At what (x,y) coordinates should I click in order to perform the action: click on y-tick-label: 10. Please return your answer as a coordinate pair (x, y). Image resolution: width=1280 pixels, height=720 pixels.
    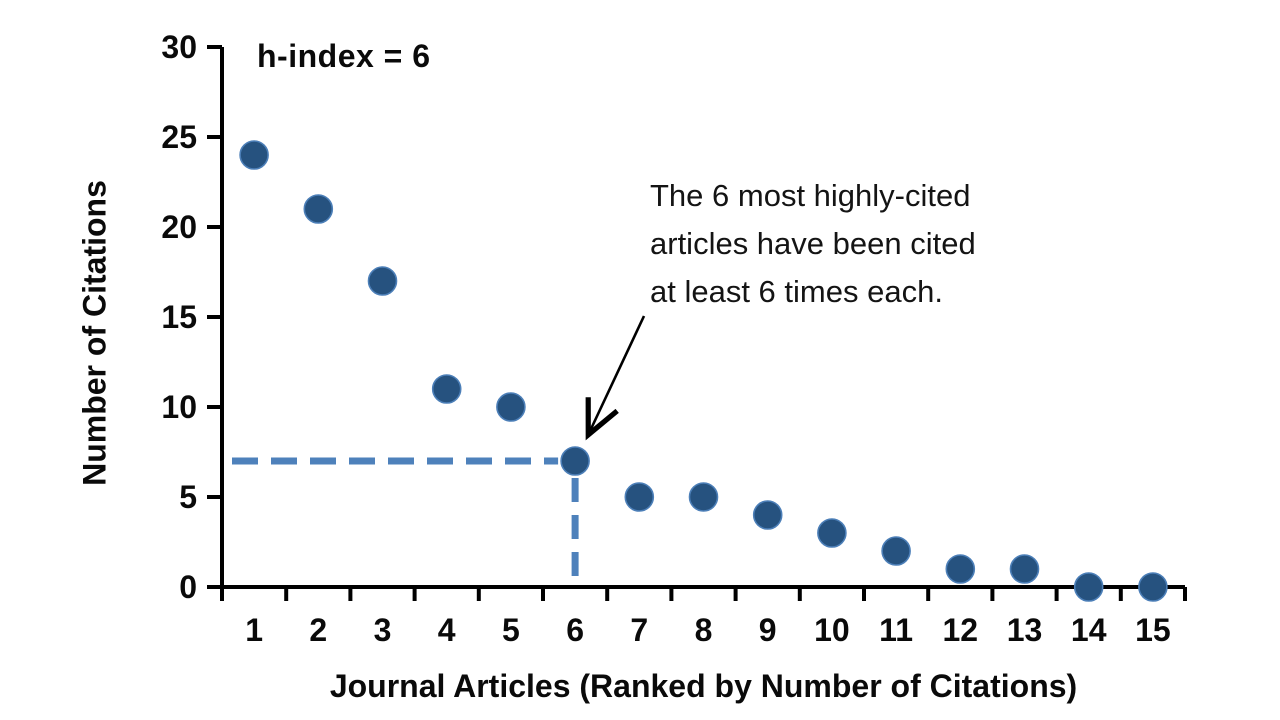
    Looking at the image, I should click on (179, 407).